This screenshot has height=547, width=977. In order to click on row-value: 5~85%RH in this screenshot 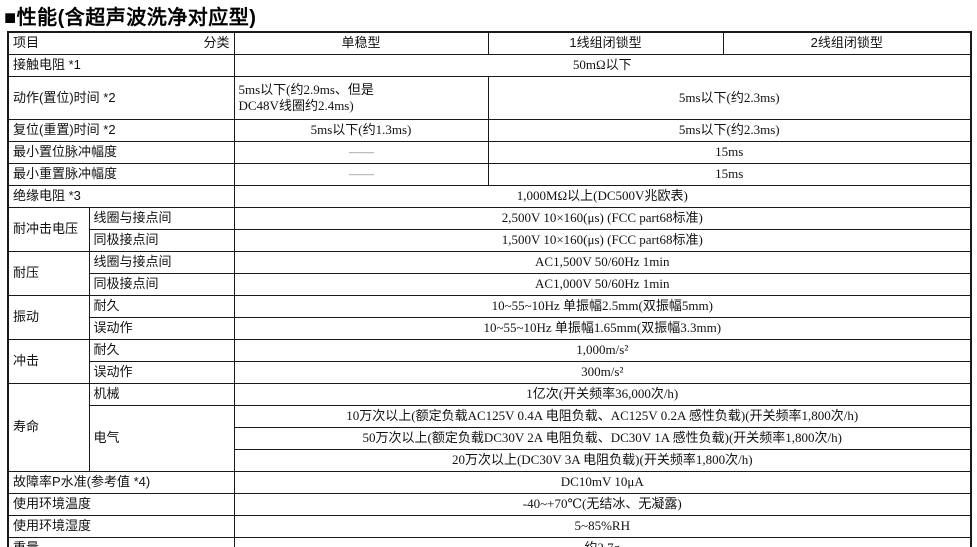, I will do `click(602, 526)`.